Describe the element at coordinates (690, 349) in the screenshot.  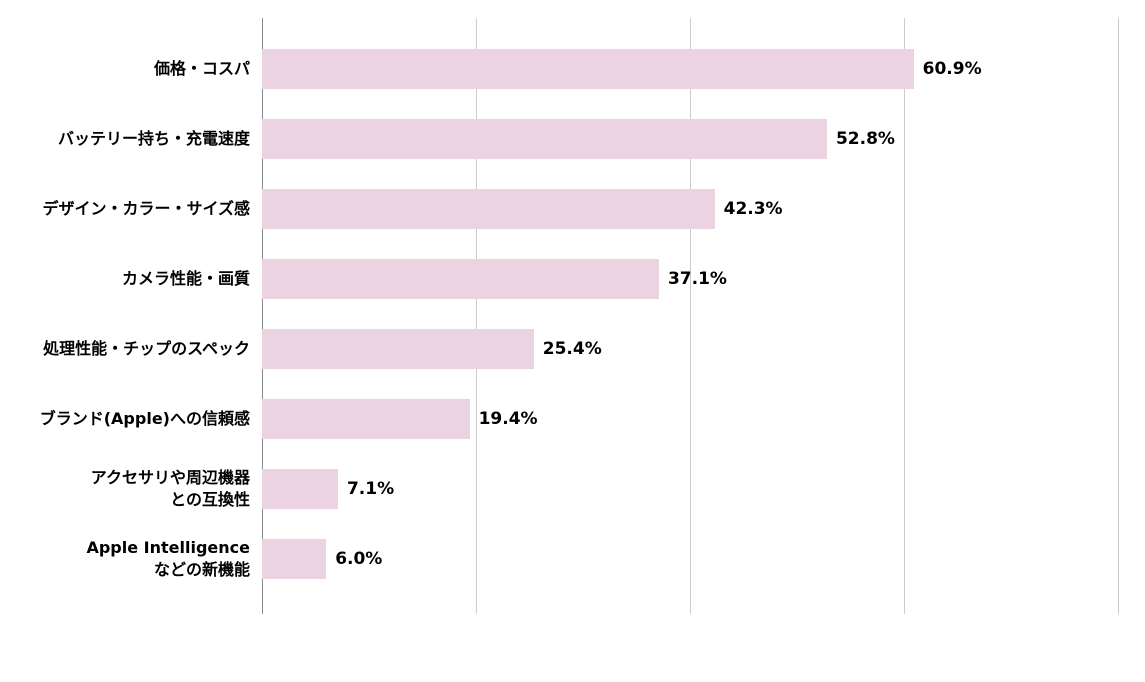
I see `bar-track: 25.4%` at that location.